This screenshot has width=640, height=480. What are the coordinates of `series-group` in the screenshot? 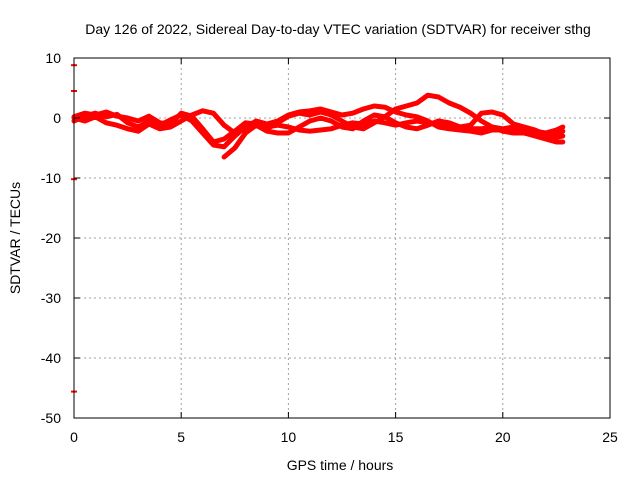 It's located at (318, 126).